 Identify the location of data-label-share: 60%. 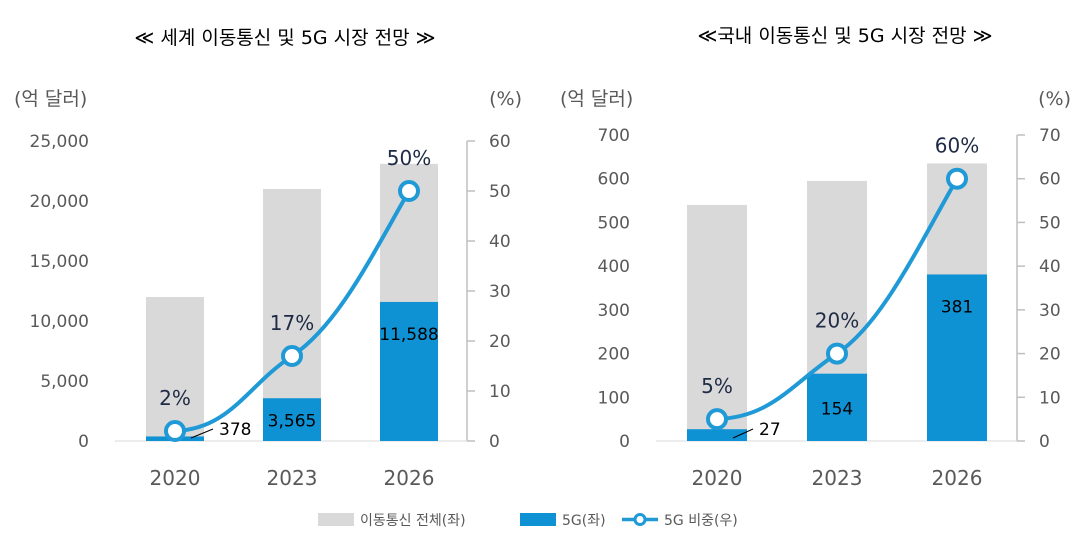
(957, 146).